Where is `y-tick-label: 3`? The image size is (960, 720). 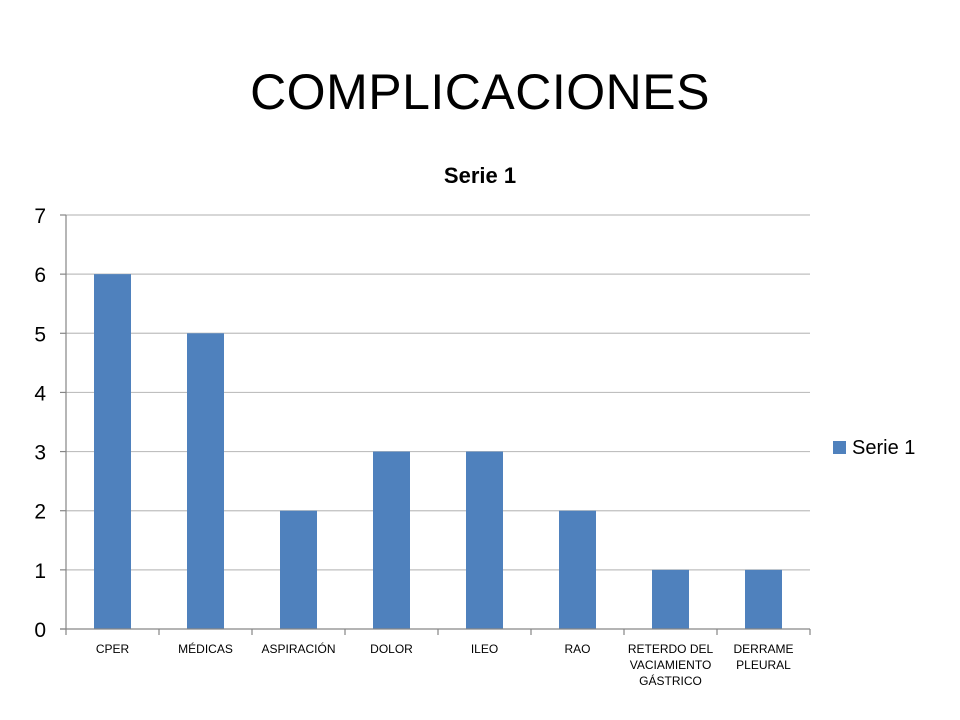
y-tick-label: 3 is located at coordinates (40, 453).